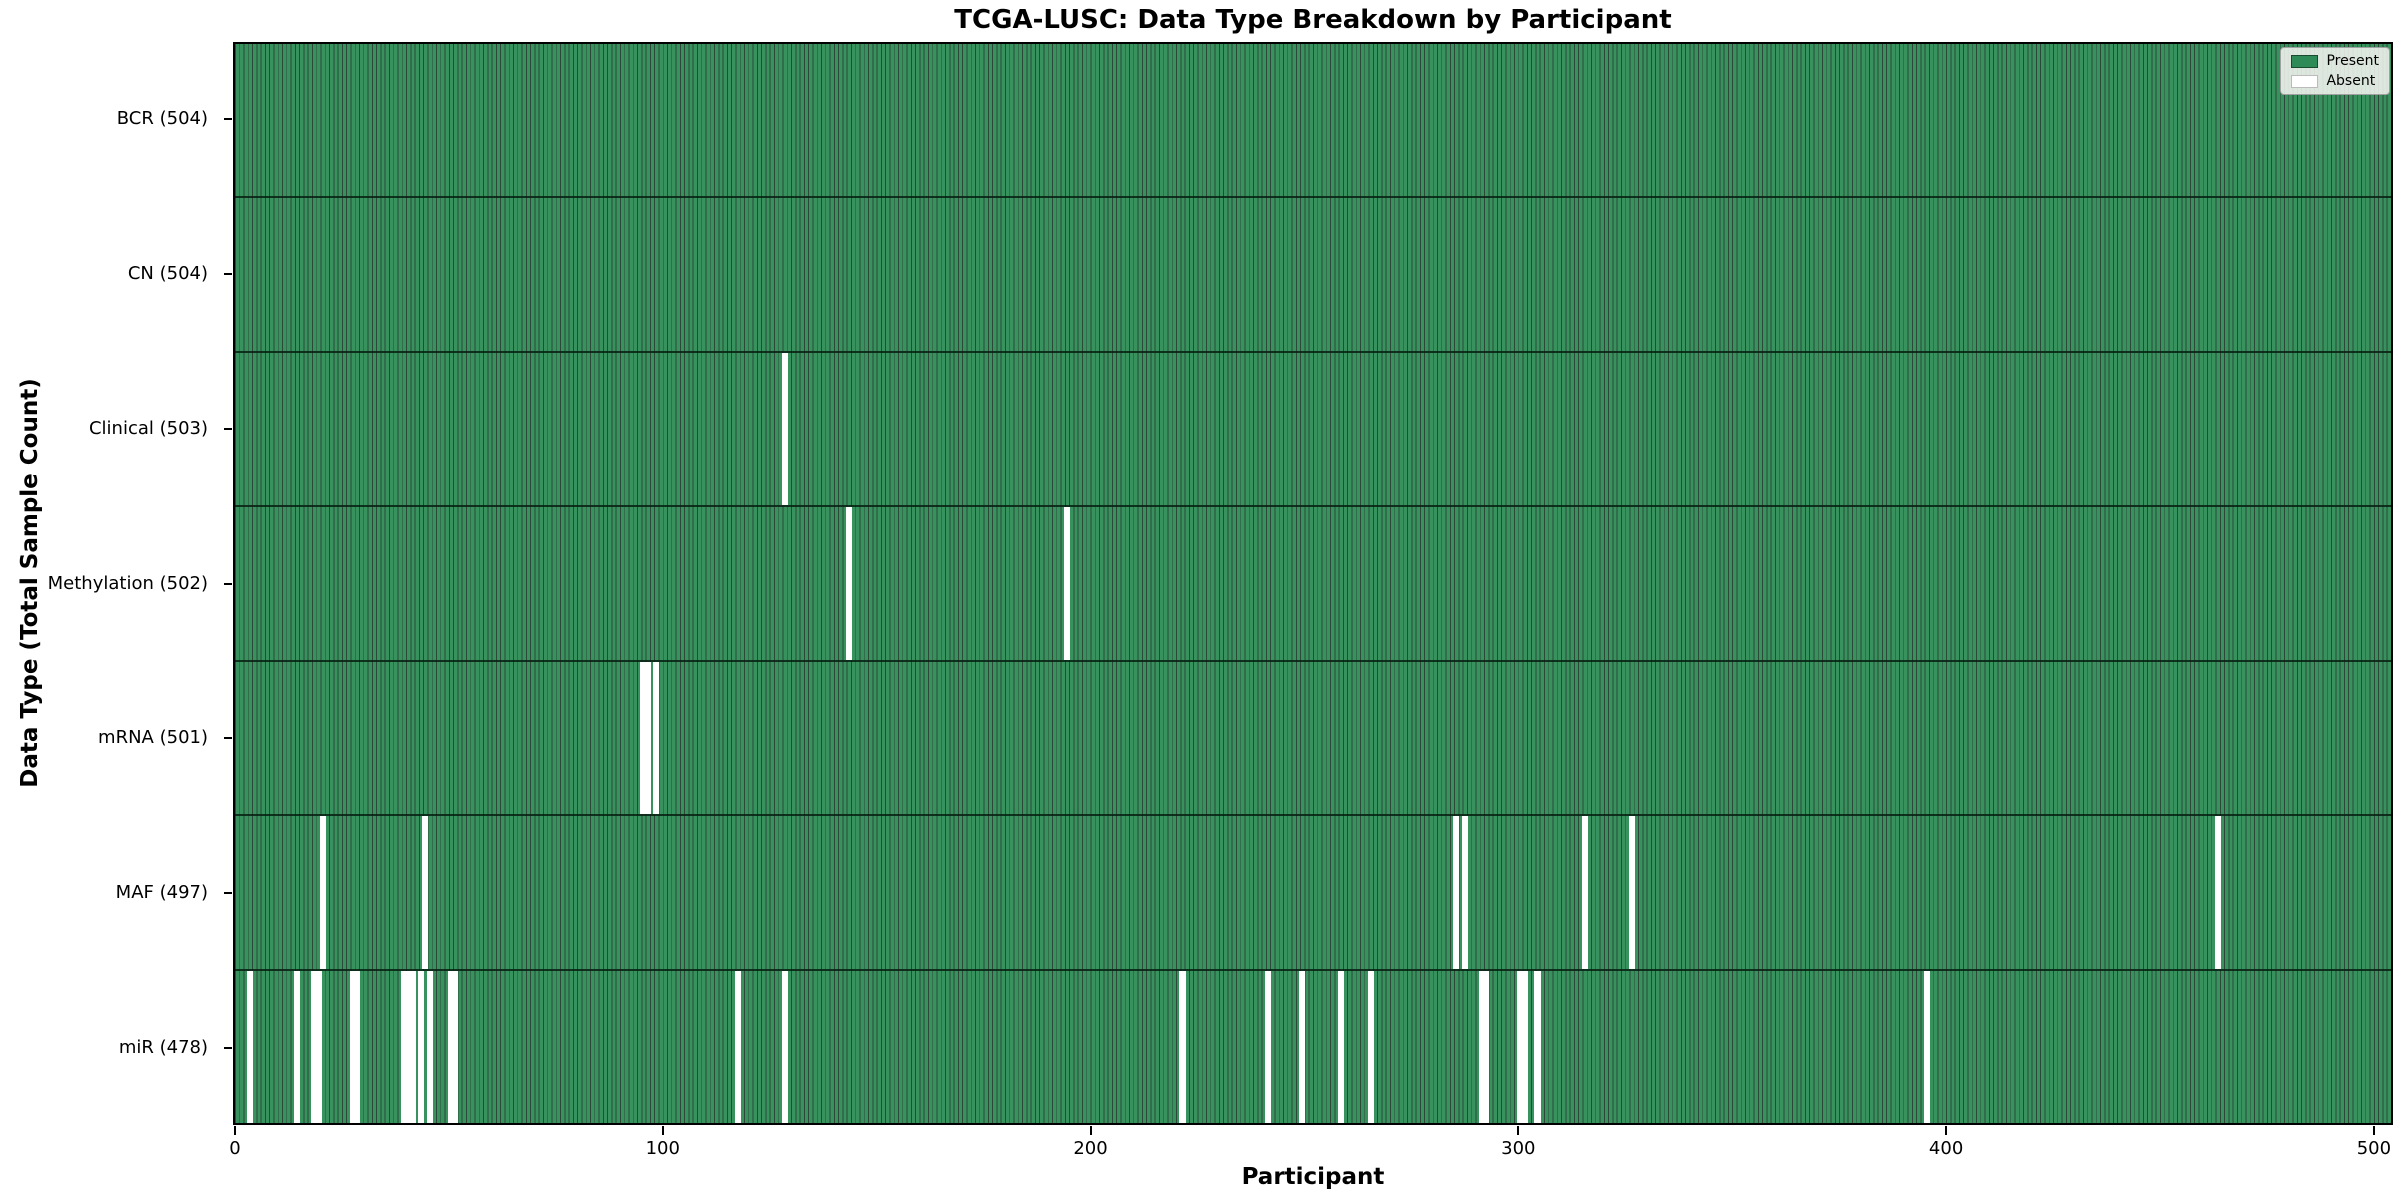 The width and height of the screenshot is (2400, 1200). What do you see at coordinates (1090, 1148) in the screenshot?
I see `x-tick-label: 200` at bounding box center [1090, 1148].